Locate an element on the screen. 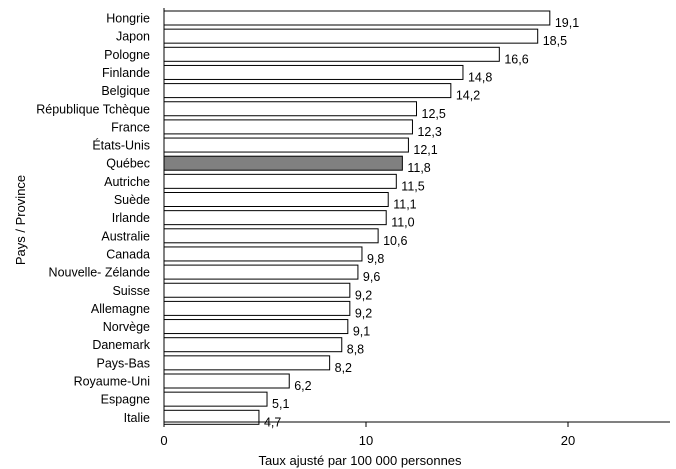  category-label-7: États-Unis is located at coordinates (121, 145).